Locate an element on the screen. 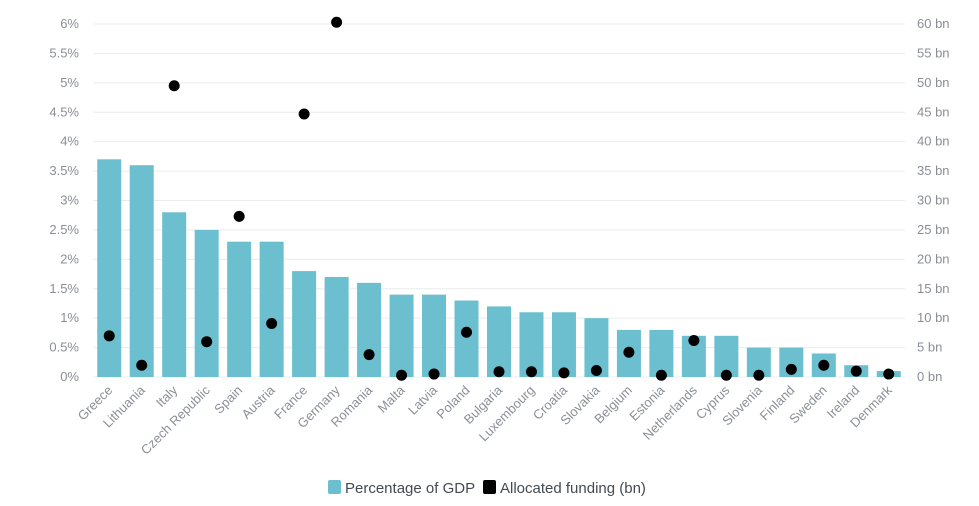  right-tick-label: 55 bn is located at coordinates (933, 52).